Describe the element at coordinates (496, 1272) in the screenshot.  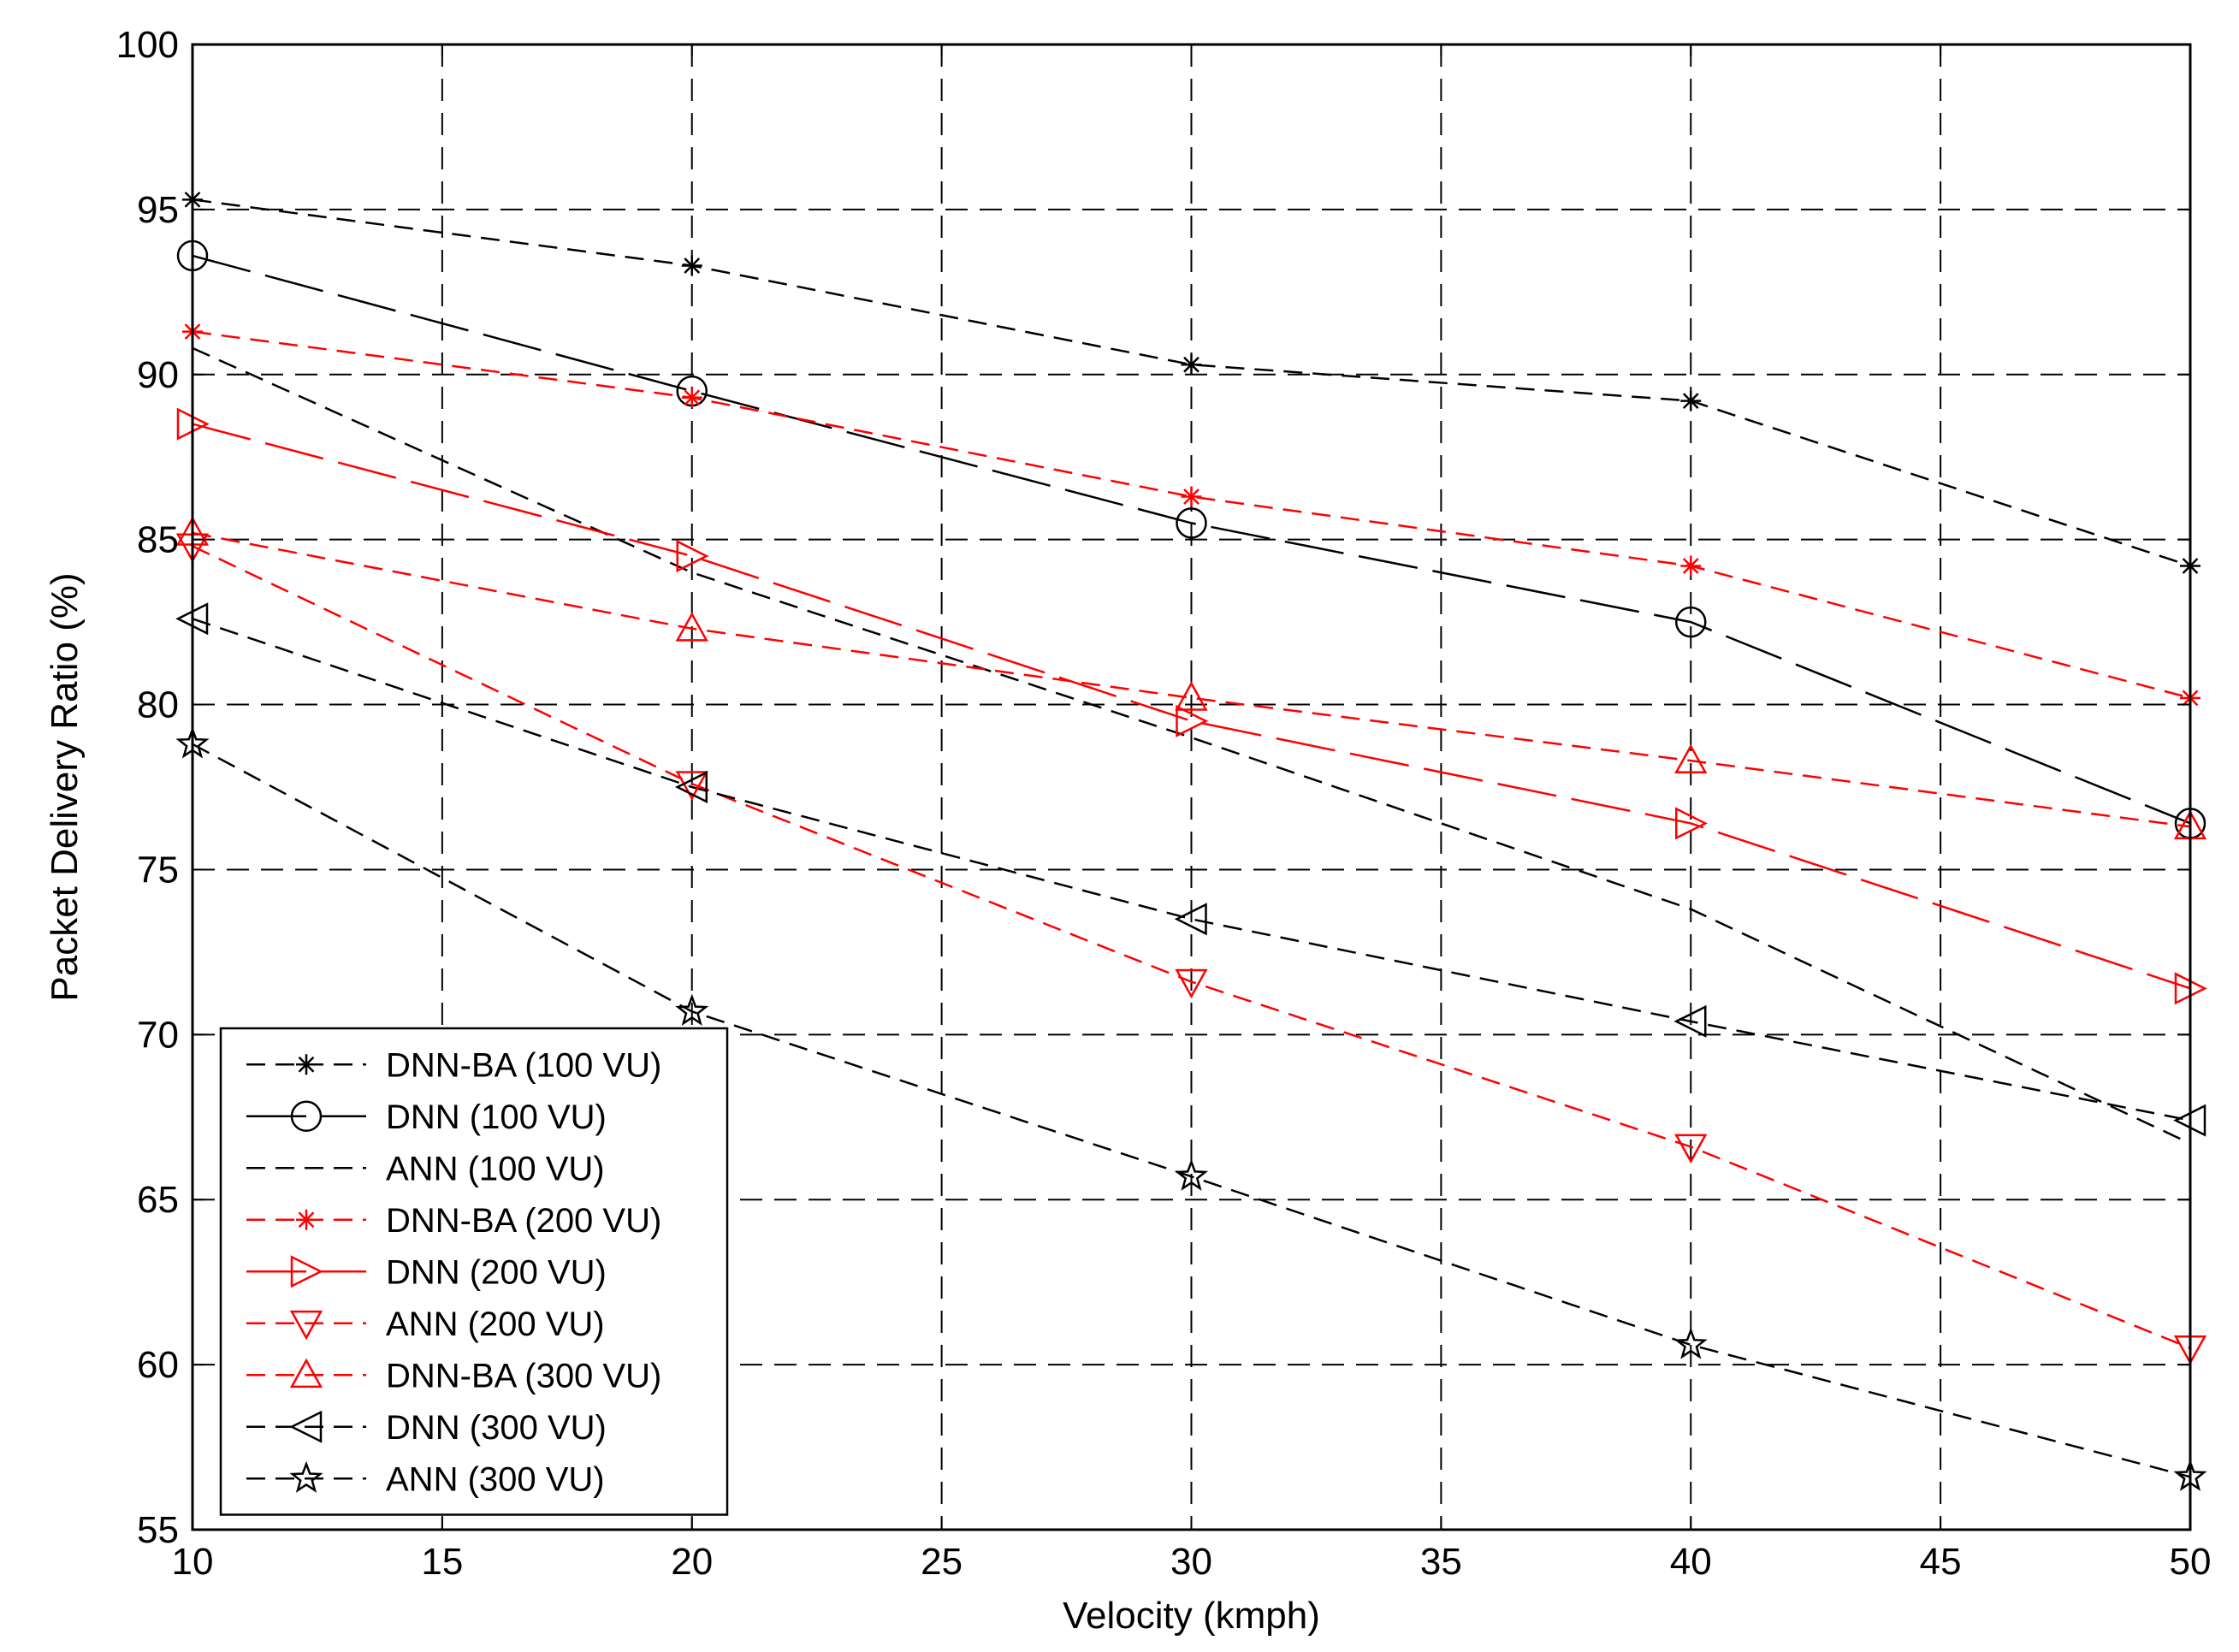
I see `legend-label: DNN (200 VU)` at that location.